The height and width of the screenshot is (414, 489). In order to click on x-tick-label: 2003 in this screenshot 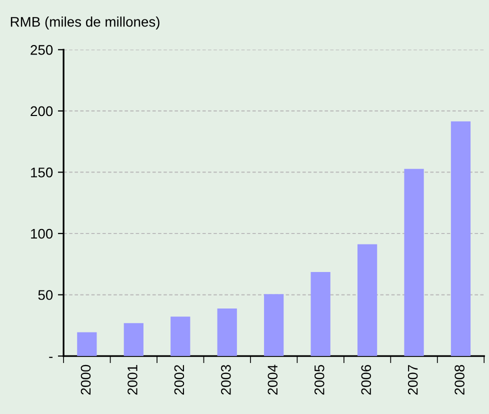, I will do `click(226, 379)`.